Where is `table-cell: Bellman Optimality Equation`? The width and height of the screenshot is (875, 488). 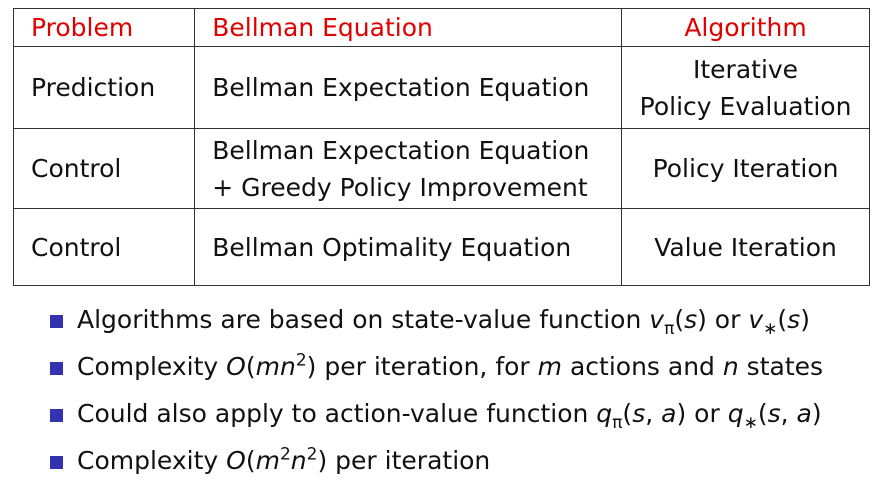 table-cell: Bellman Optimality Equation is located at coordinates (408, 247).